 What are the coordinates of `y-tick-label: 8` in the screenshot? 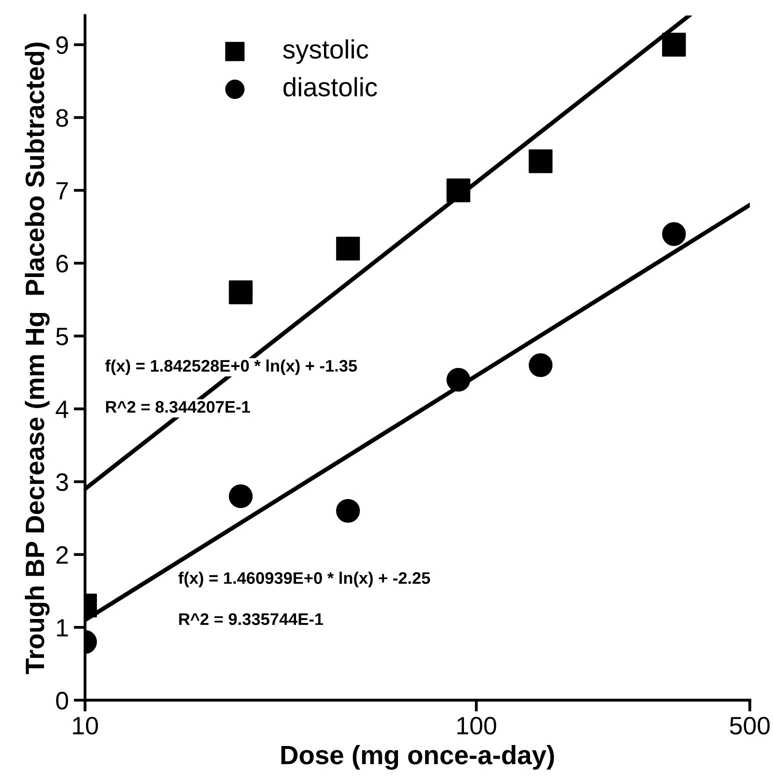 It's located at (62, 118).